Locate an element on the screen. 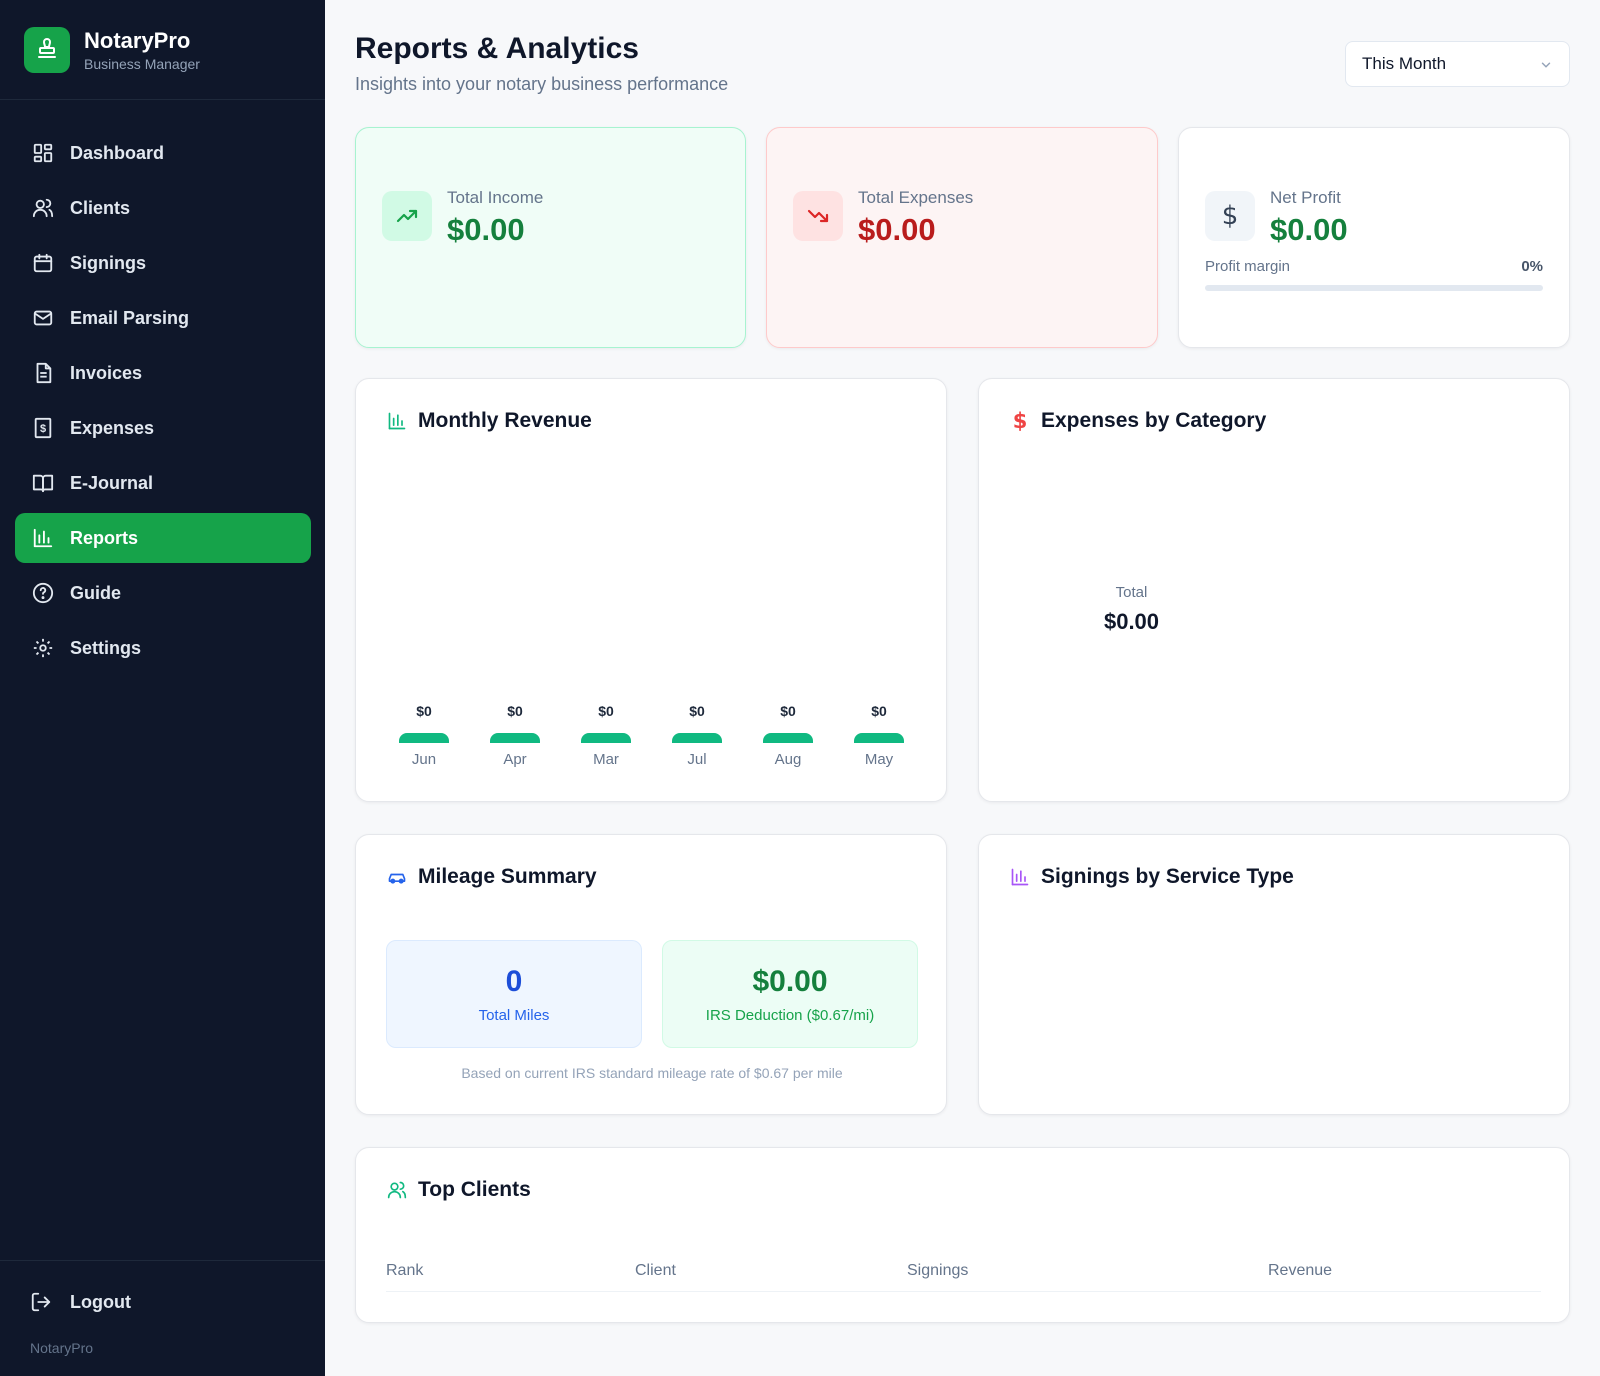 This screenshot has width=1600, height=1376. gear-icon is located at coordinates (43, 648).